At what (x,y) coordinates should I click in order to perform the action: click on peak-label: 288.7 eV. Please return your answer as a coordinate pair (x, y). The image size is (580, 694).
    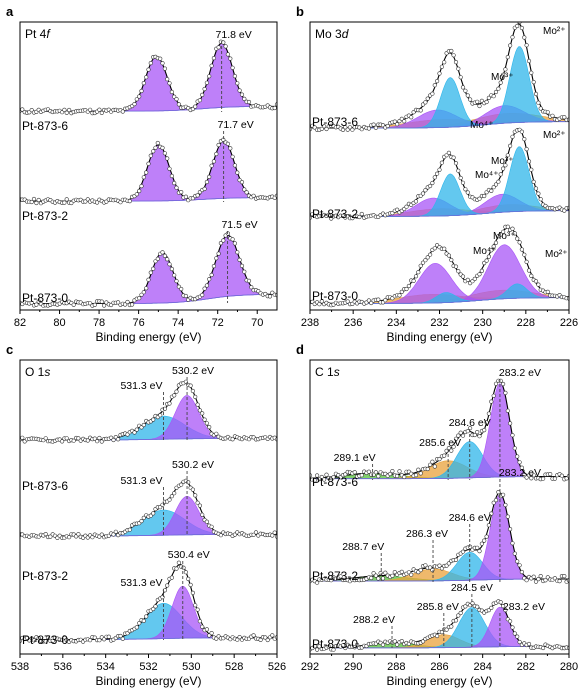
    Looking at the image, I should click on (363, 547).